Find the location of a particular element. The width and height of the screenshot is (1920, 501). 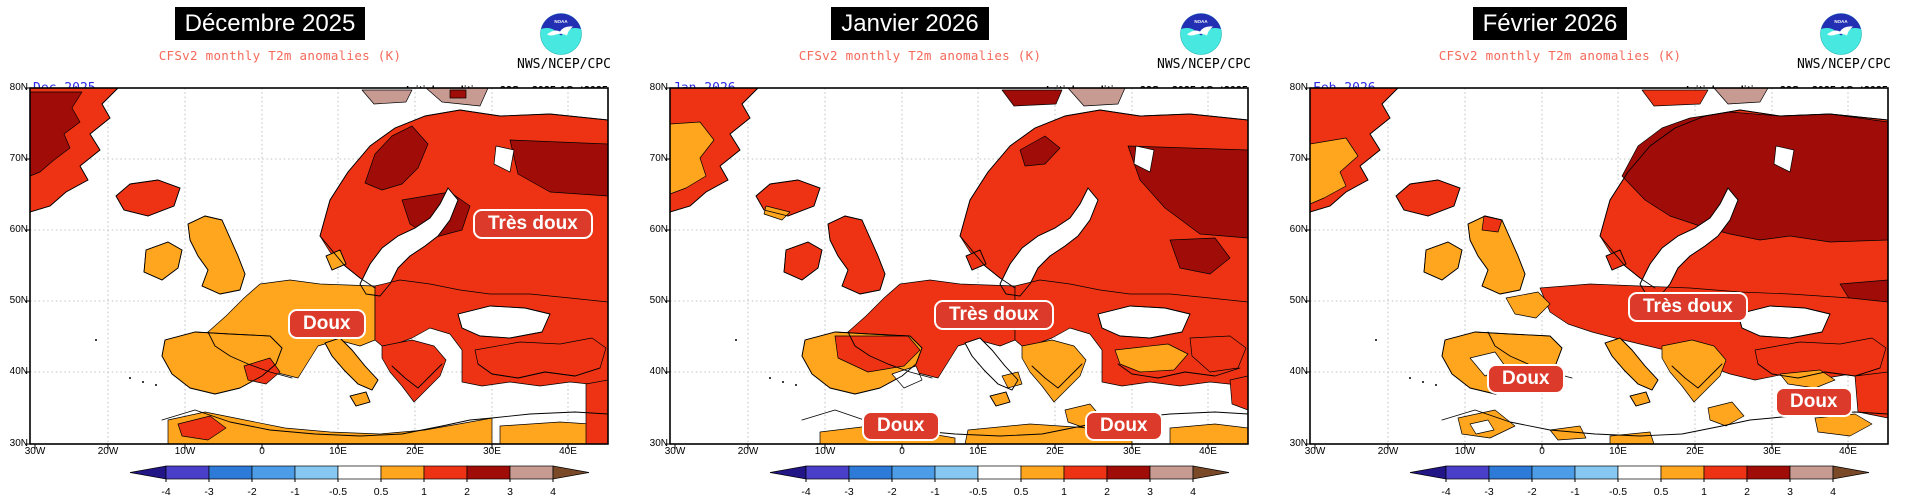

panel-title: Janvier 2026 is located at coordinates (910, 23).